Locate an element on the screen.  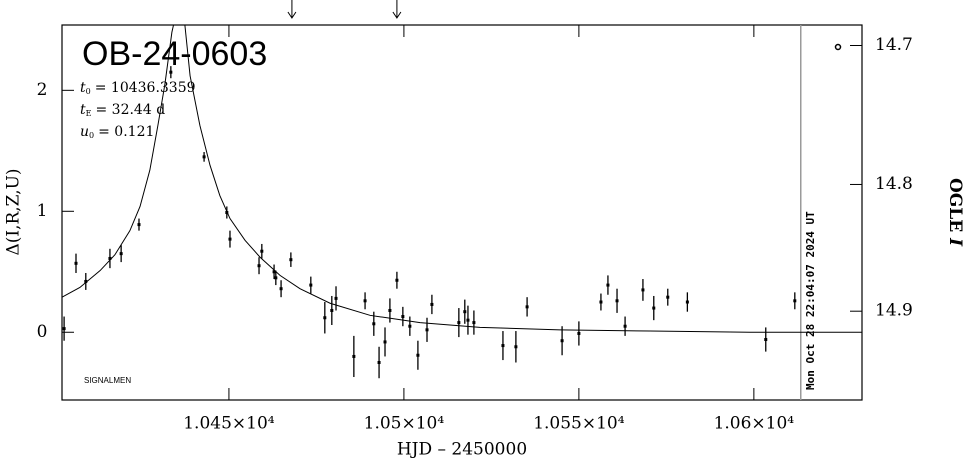
footnote: SIGNALMEN is located at coordinates (107, 380).